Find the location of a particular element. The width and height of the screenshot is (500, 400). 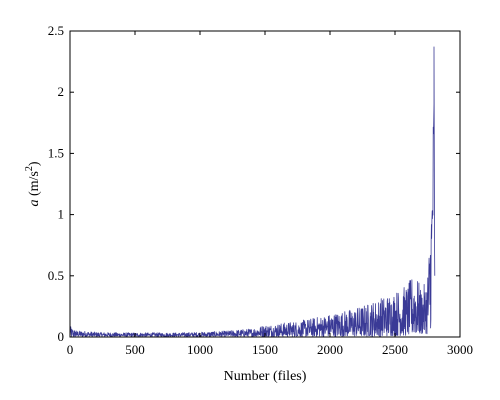

x-tick-label: 2500 is located at coordinates (395, 349).